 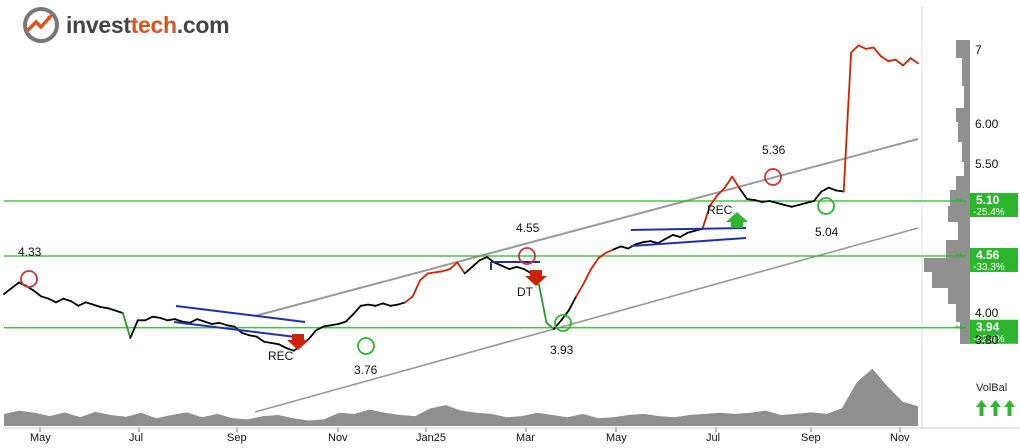 I want to click on volume-area-shape, so click(x=461, y=397).